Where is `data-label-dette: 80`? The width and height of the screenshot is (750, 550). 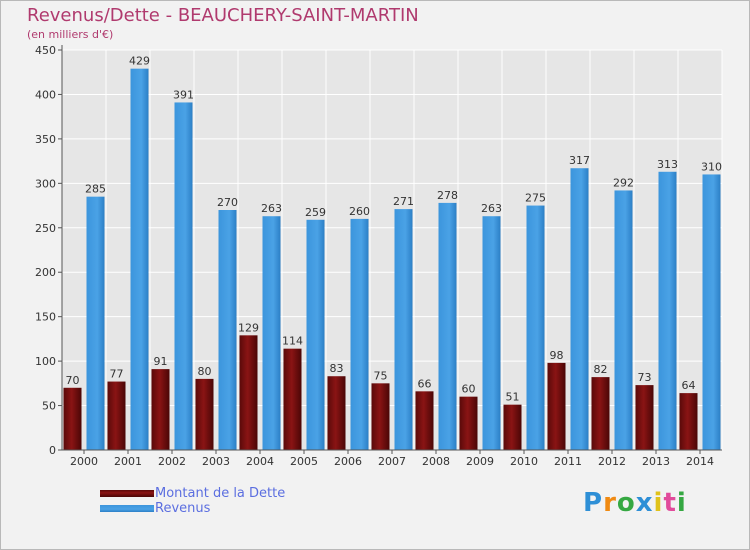 data-label-dette: 80 is located at coordinates (205, 371).